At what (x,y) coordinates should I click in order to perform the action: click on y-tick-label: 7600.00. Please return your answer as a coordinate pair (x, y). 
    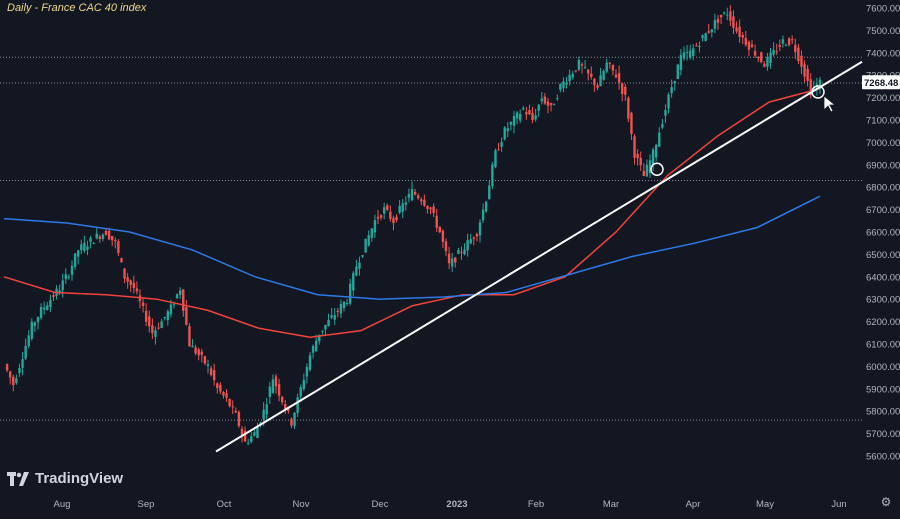
    Looking at the image, I should click on (883, 9).